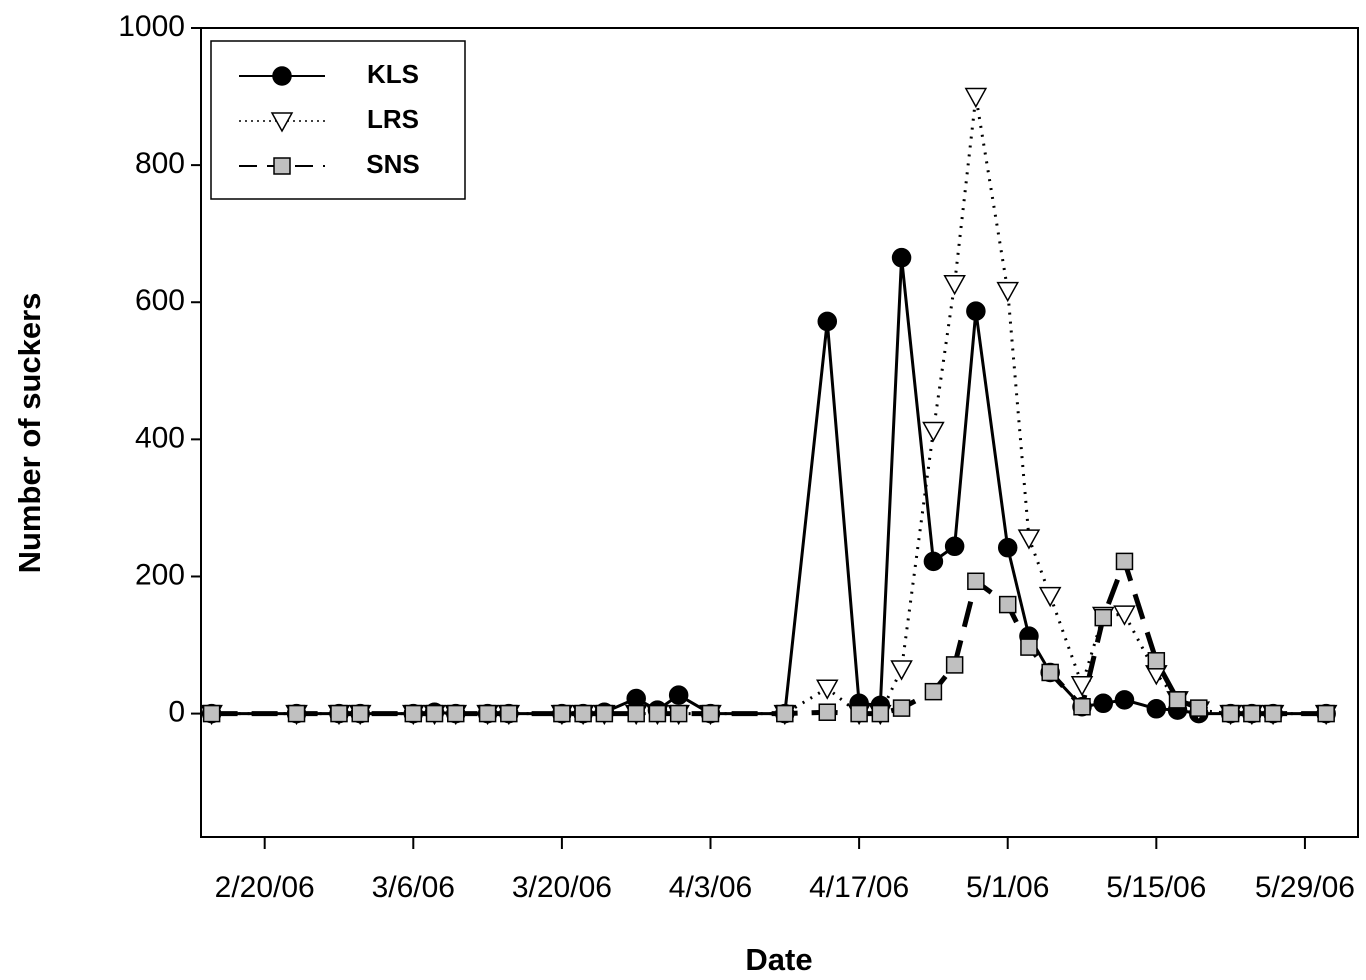  What do you see at coordinates (151, 26) in the screenshot?
I see `y-tick-label: 1000` at bounding box center [151, 26].